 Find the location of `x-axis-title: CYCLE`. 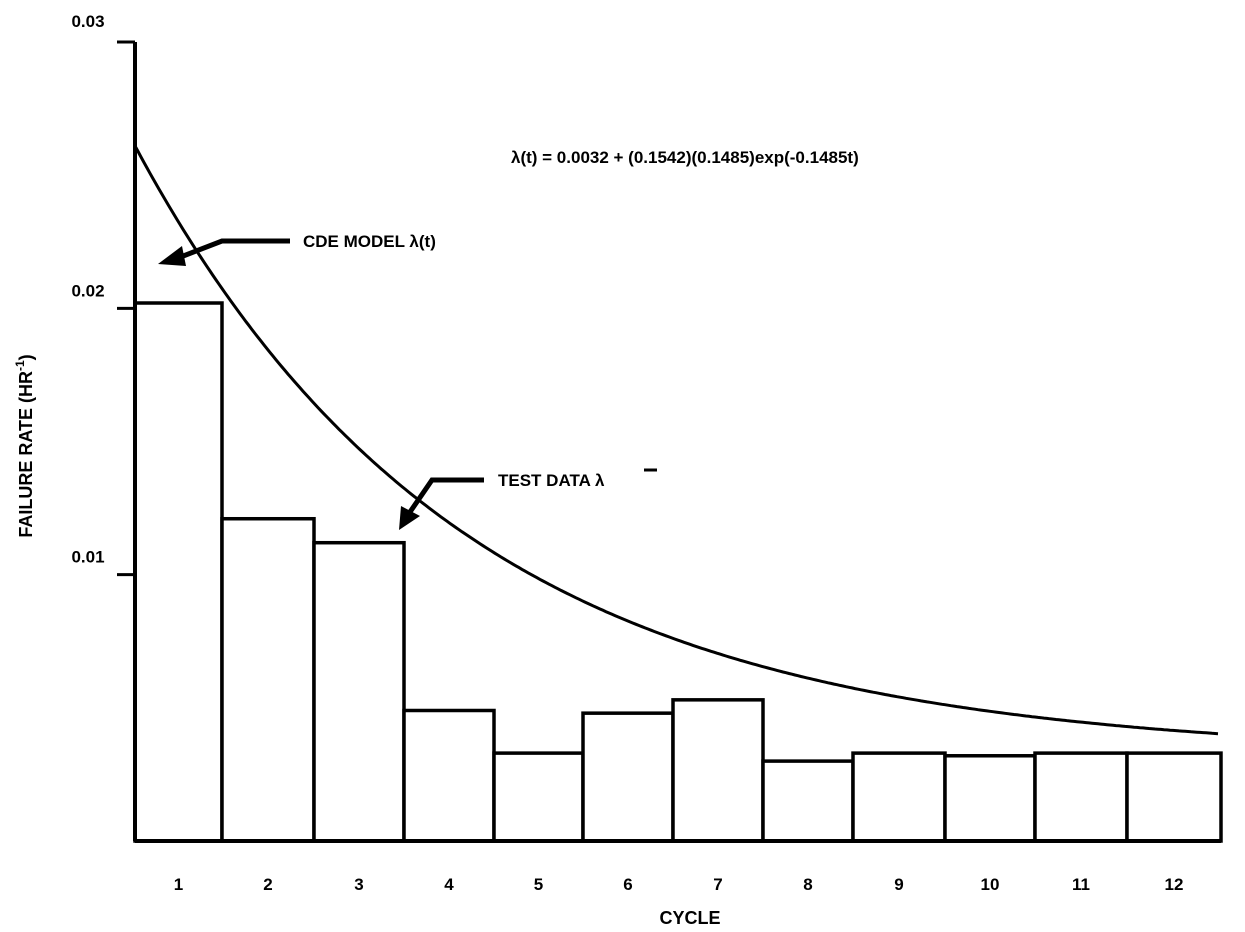

x-axis-title: CYCLE is located at coordinates (689, 918).